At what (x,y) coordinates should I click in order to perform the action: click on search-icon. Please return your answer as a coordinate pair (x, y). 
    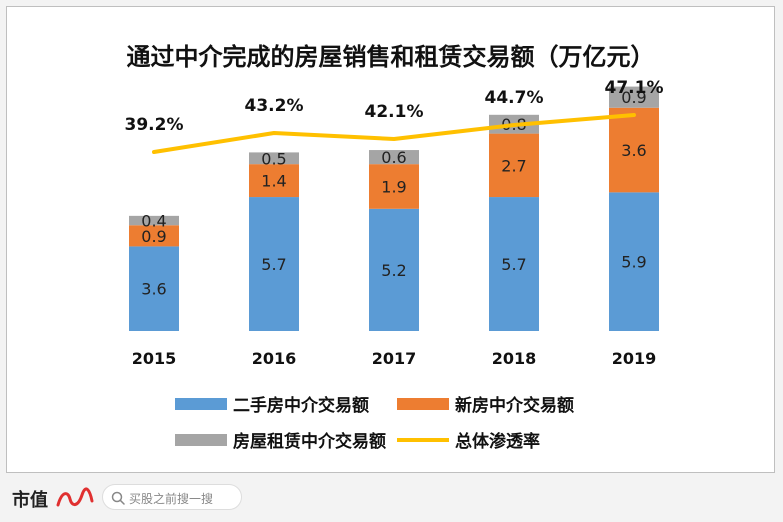
    Looking at the image, I should click on (118, 498).